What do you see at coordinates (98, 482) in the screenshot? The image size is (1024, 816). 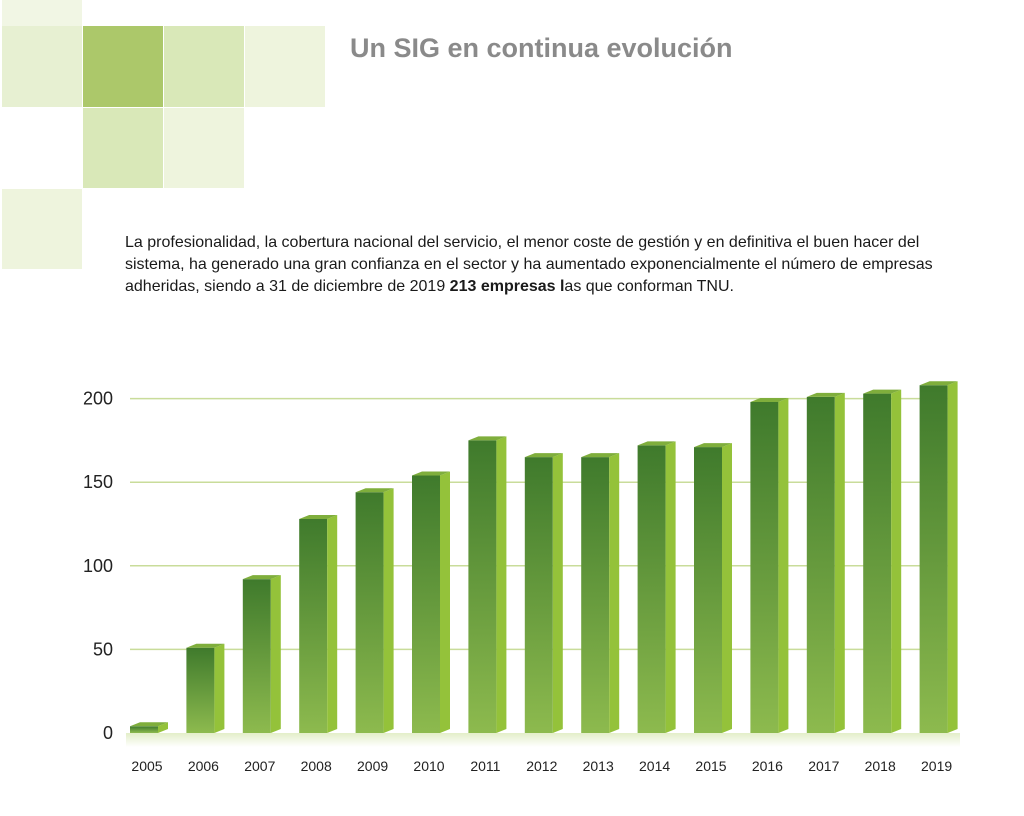 I see `y-tick-label: 150` at bounding box center [98, 482].